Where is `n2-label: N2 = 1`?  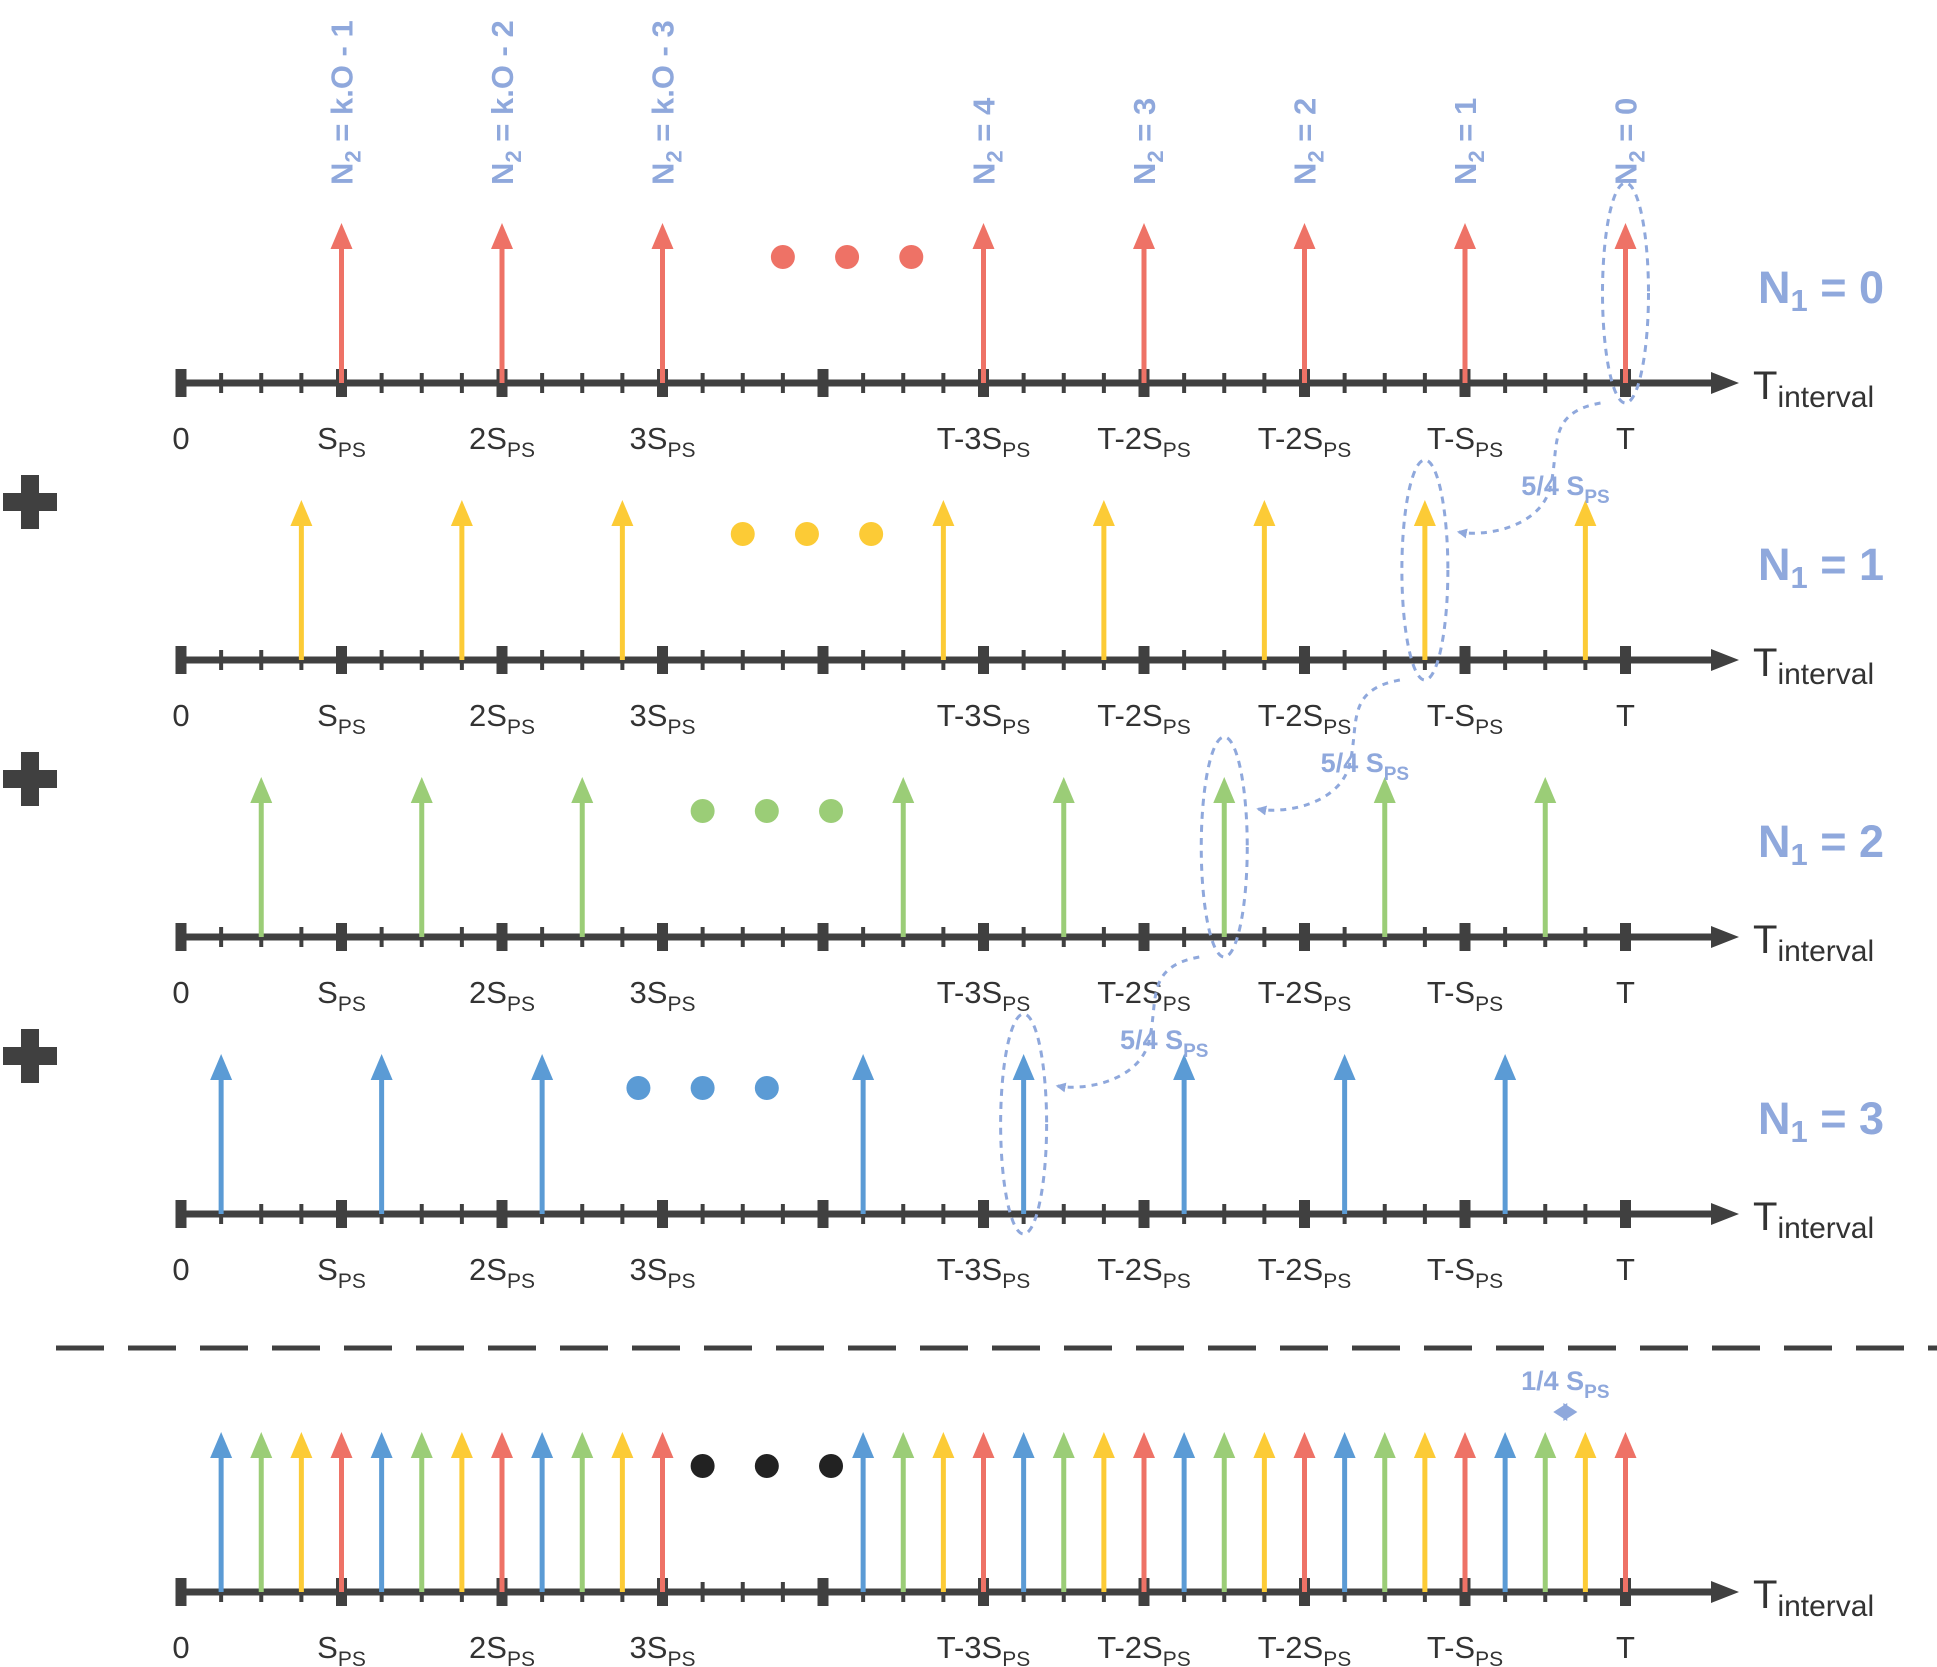
n2-label: N2 = 1 is located at coordinates (1468, 141).